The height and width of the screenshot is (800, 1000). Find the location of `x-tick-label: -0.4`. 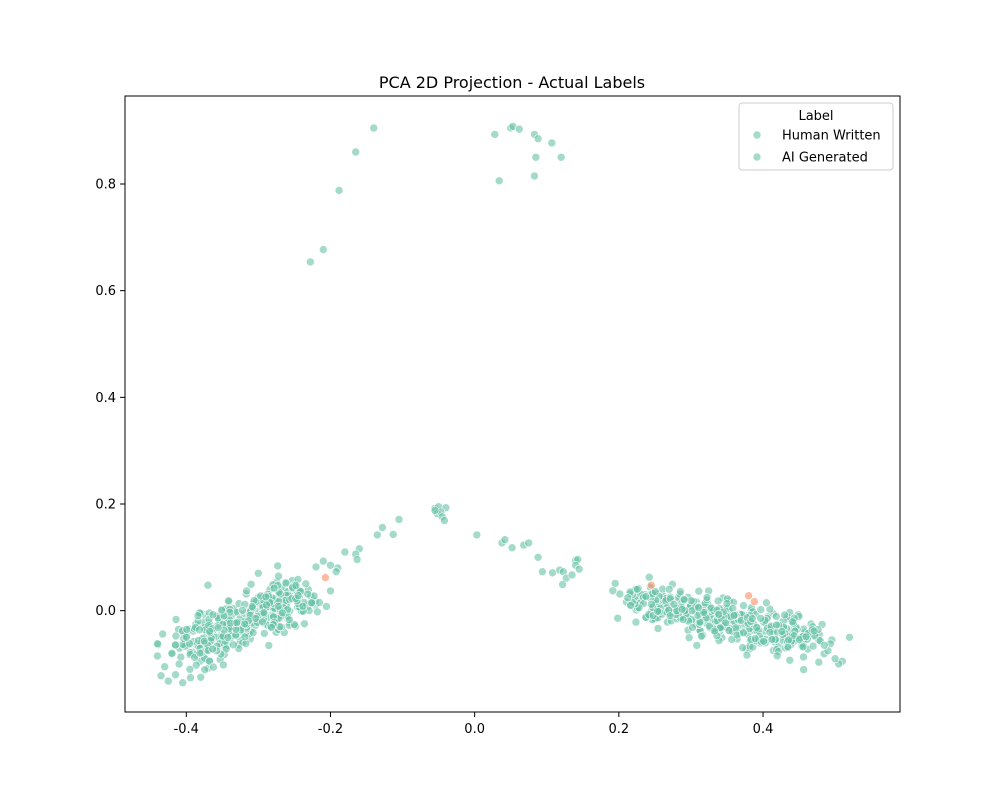

x-tick-label: -0.4 is located at coordinates (186, 729).